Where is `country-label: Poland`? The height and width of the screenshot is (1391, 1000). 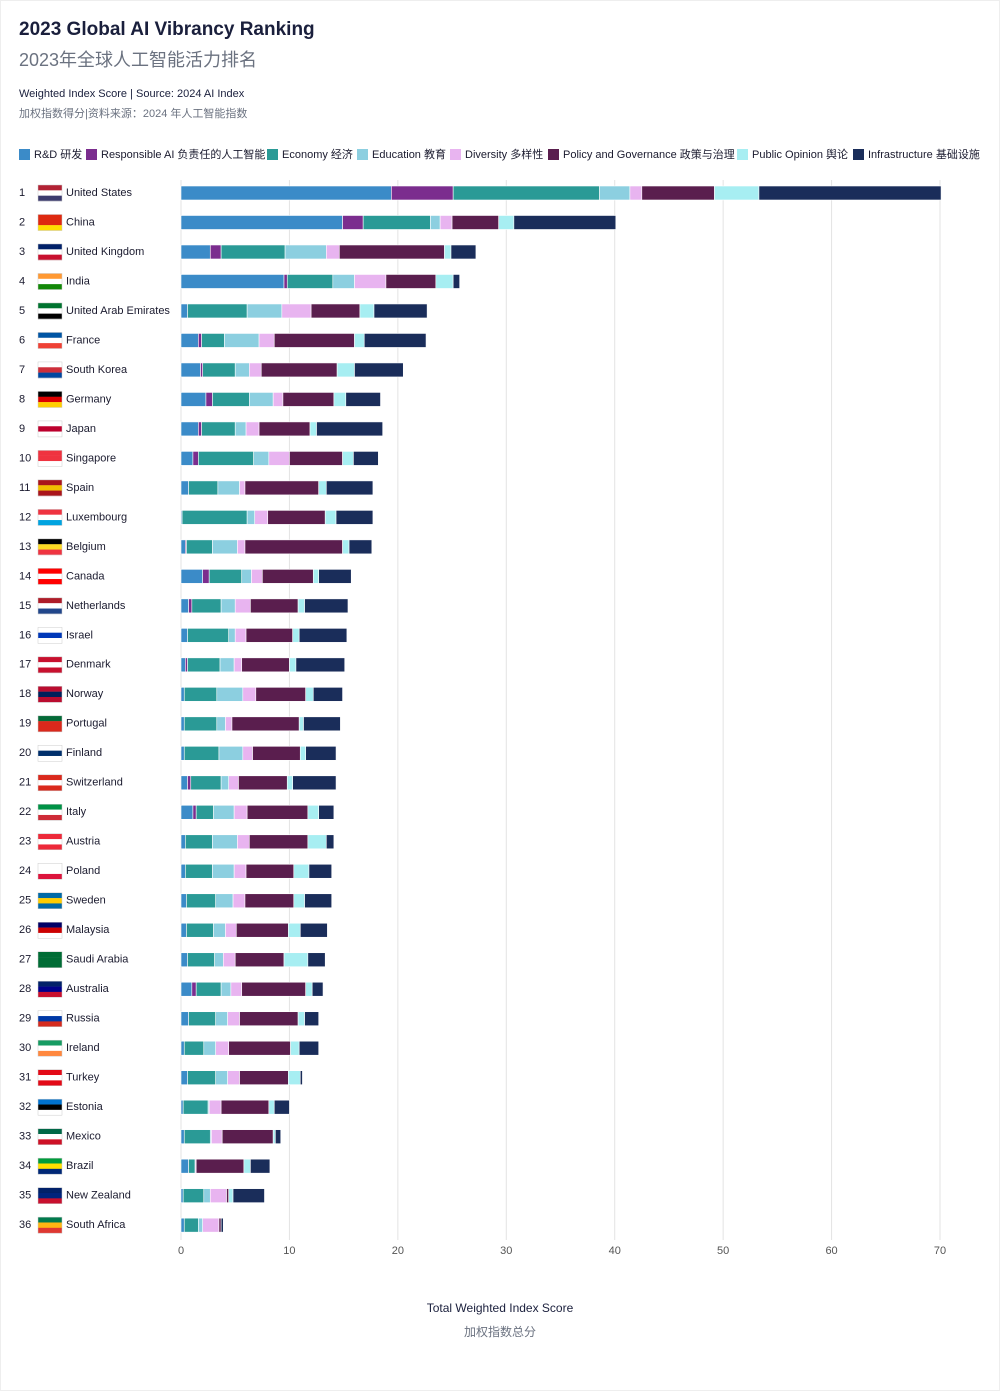 country-label: Poland is located at coordinates (83, 871).